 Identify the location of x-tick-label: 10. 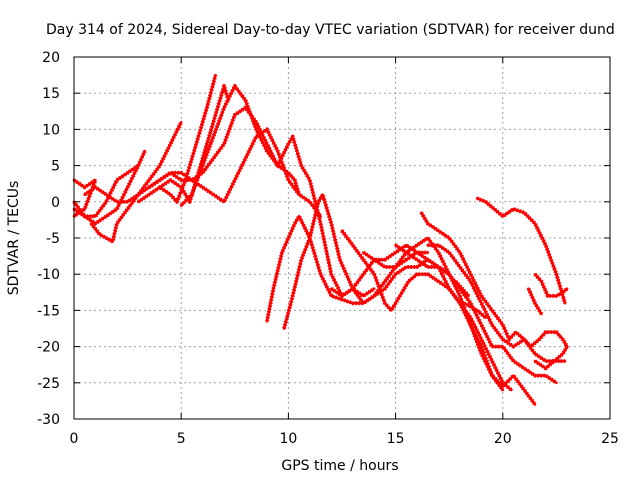
(288, 439).